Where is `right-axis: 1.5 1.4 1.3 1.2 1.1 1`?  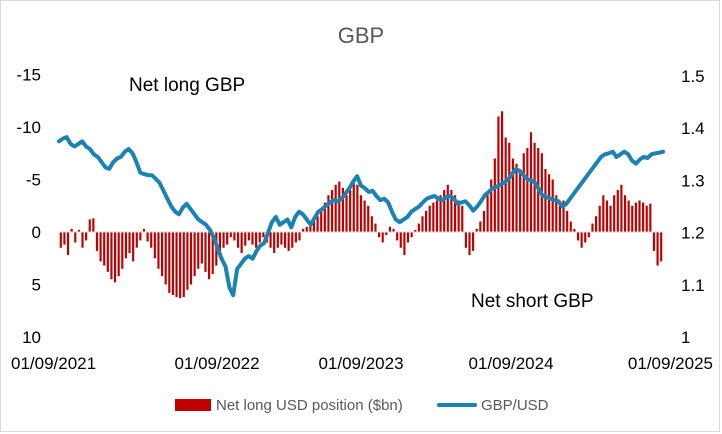 right-axis: 1.5 1.4 1.3 1.2 1.1 1 is located at coordinates (693, 207).